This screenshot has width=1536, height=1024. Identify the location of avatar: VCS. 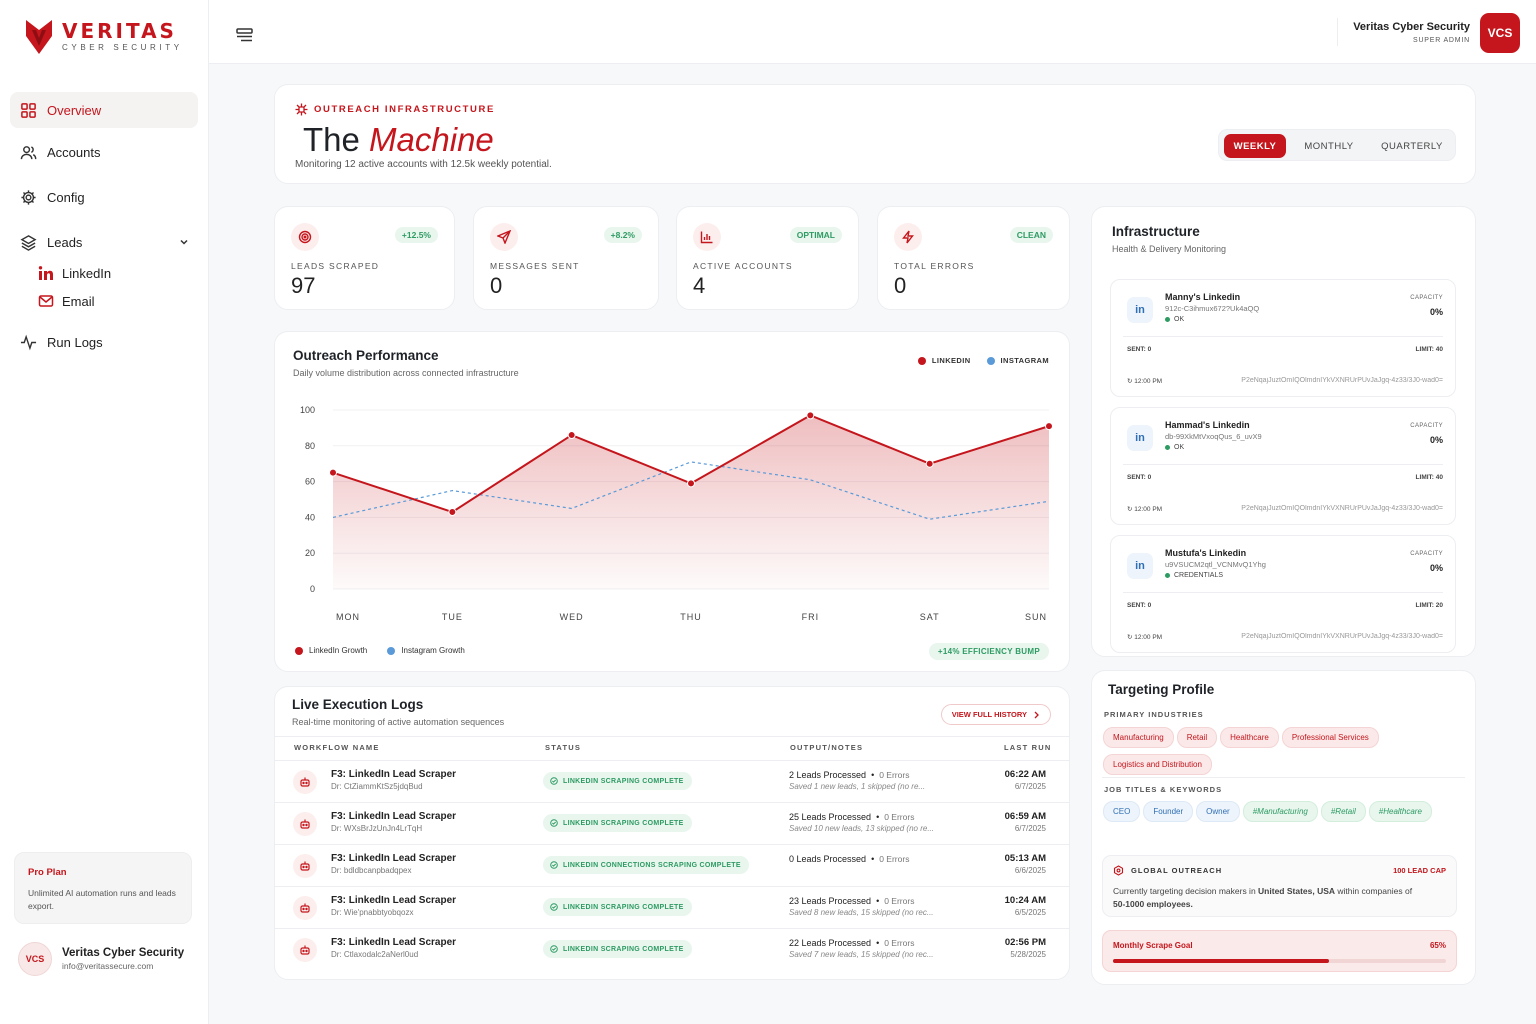
(35, 959).